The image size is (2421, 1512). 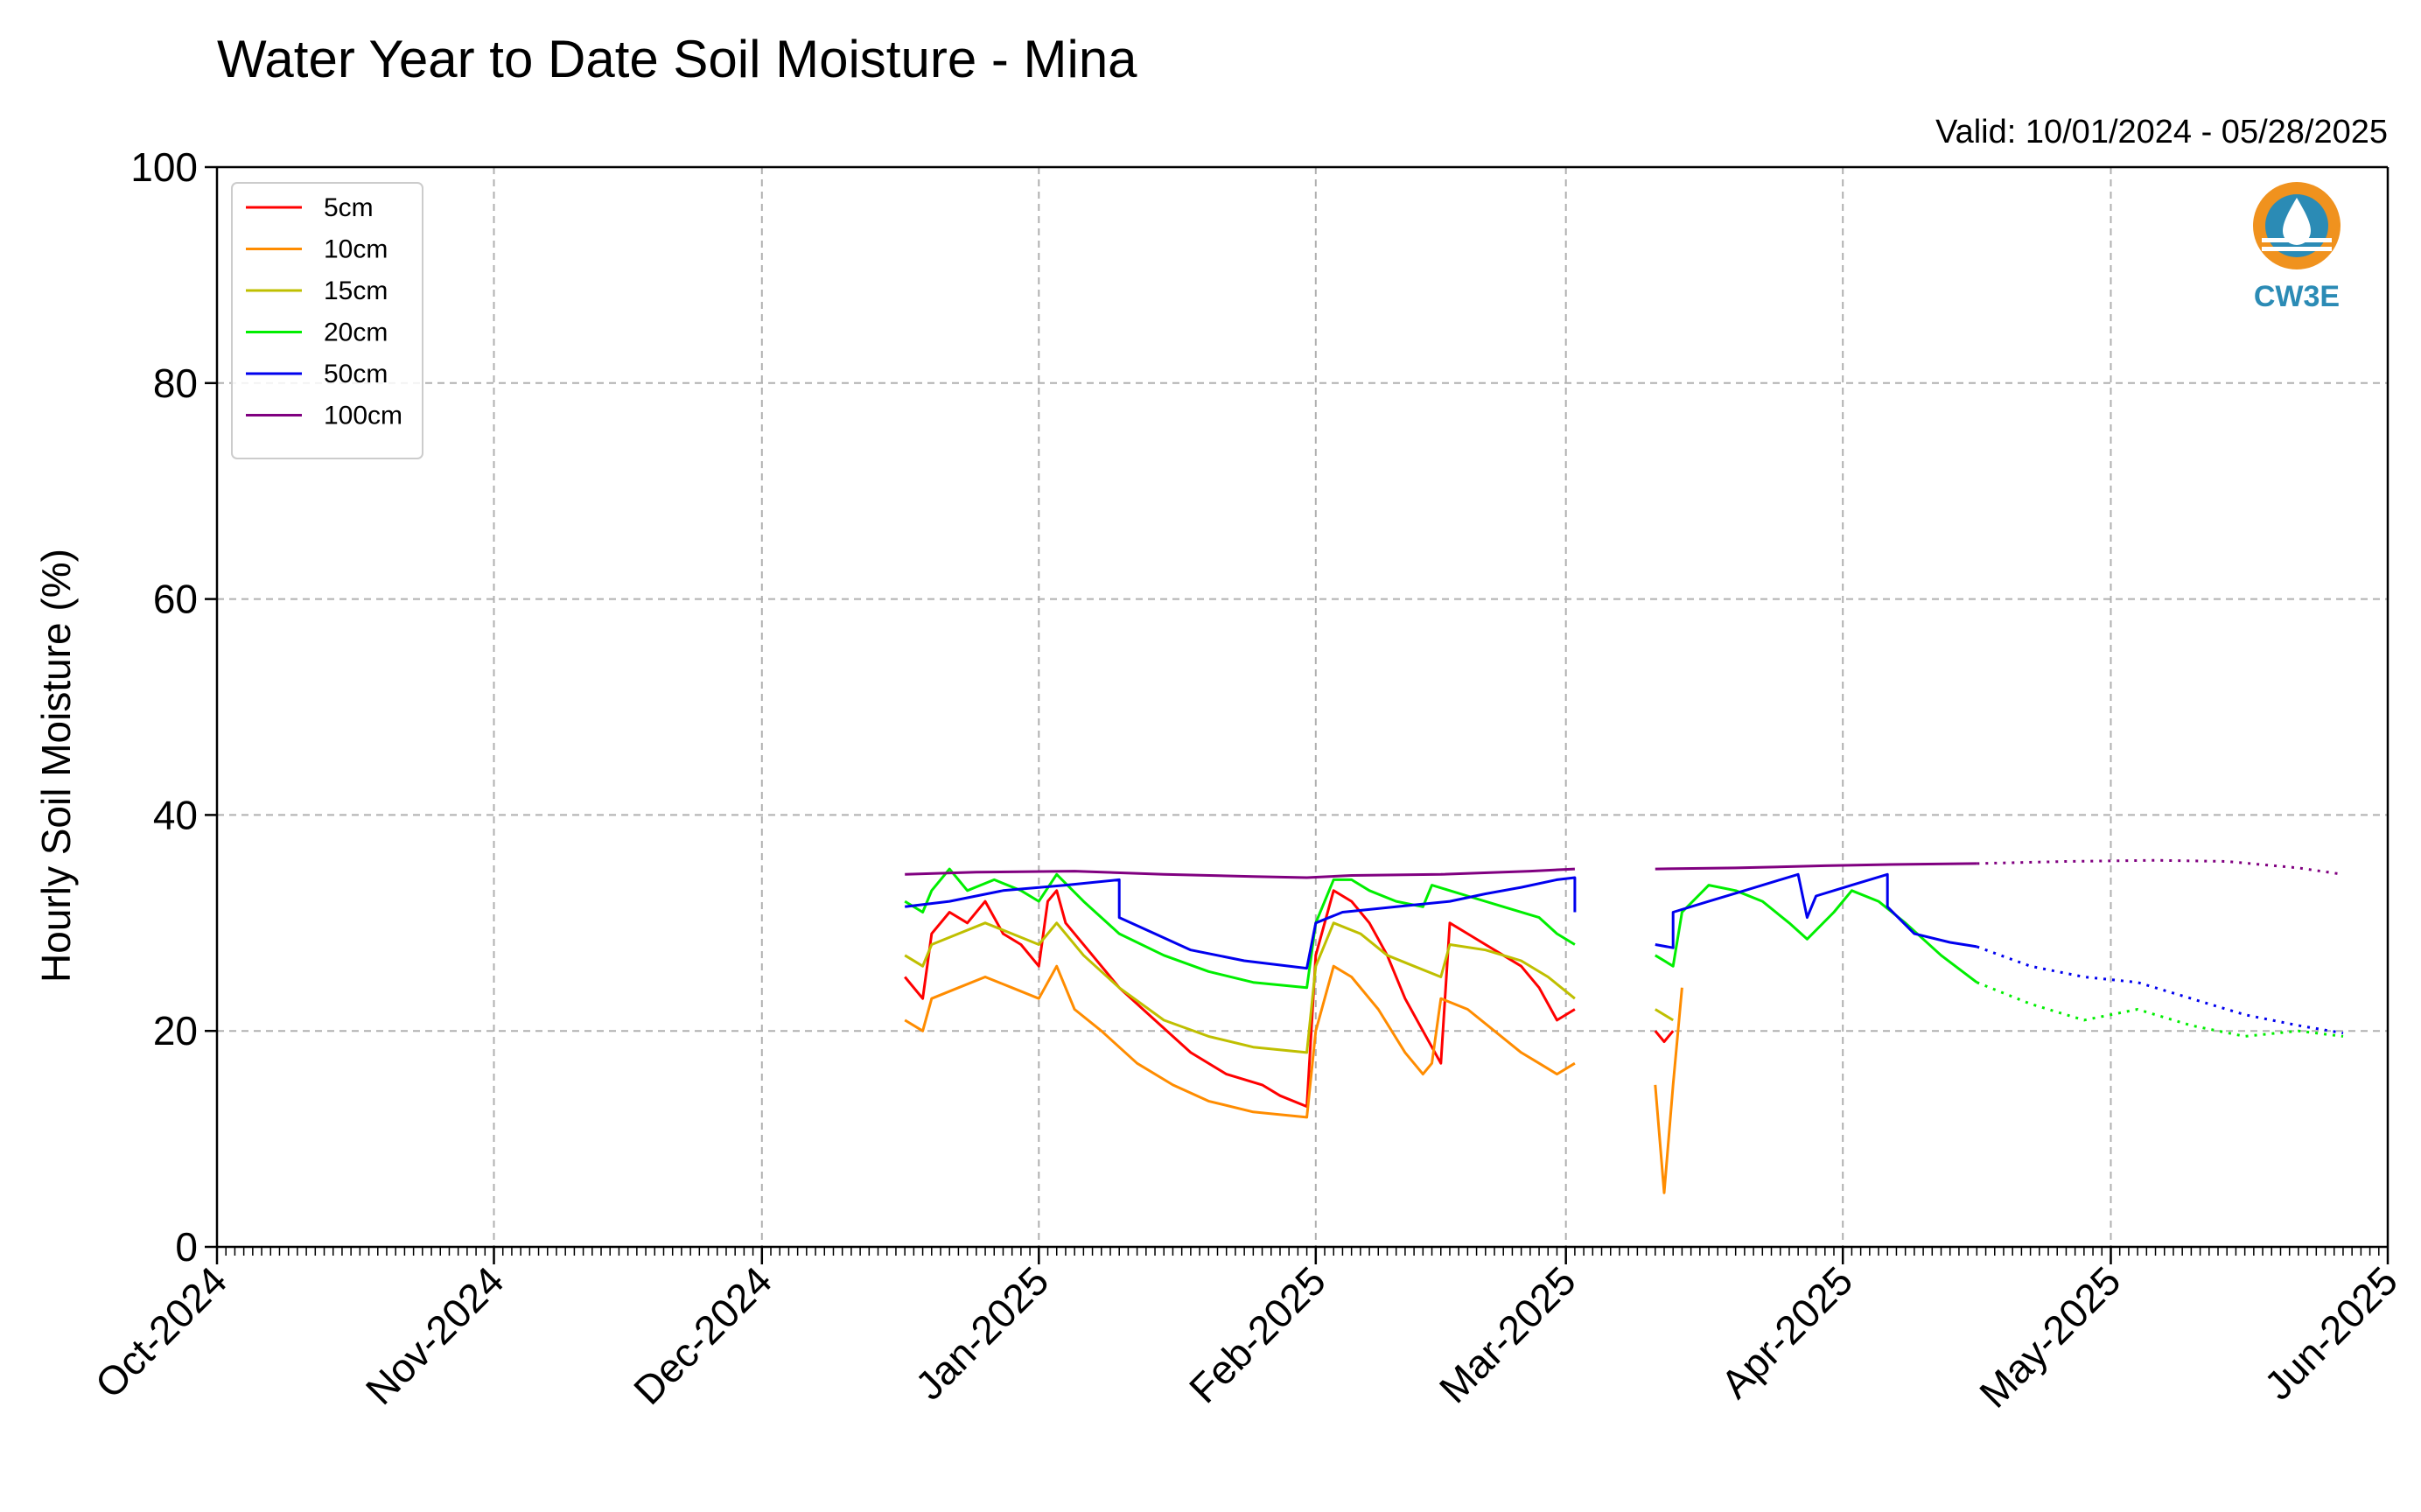 I want to click on legend-label-15cm: 15cm, so click(x=356, y=290).